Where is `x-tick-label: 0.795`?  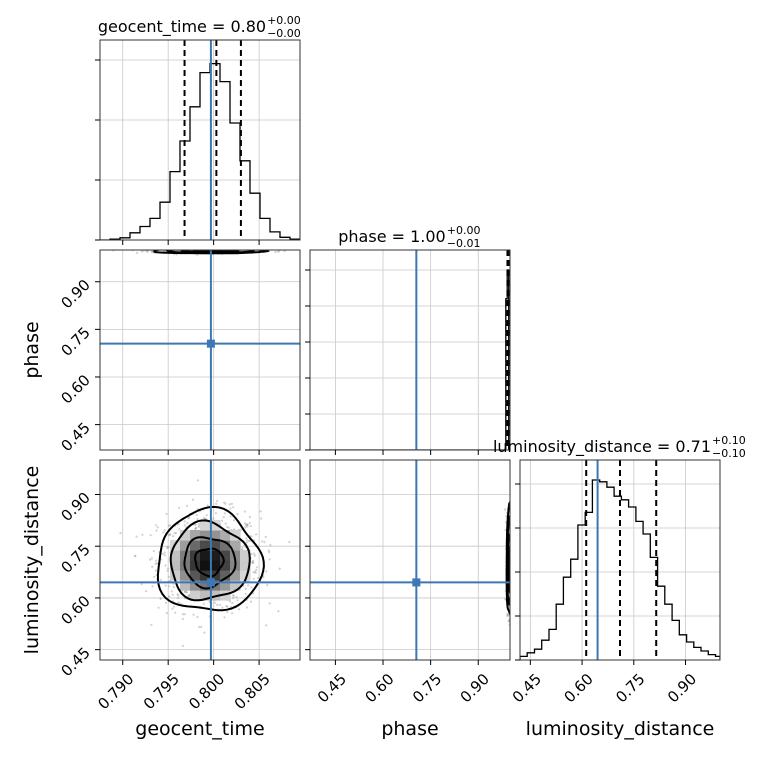 x-tick-label: 0.795 is located at coordinates (161, 691).